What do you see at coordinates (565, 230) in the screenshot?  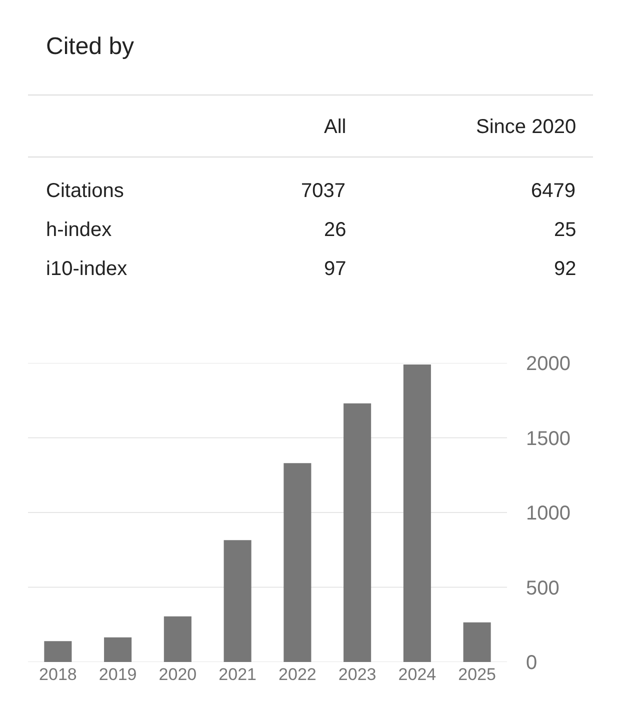 I see `text: 25` at bounding box center [565, 230].